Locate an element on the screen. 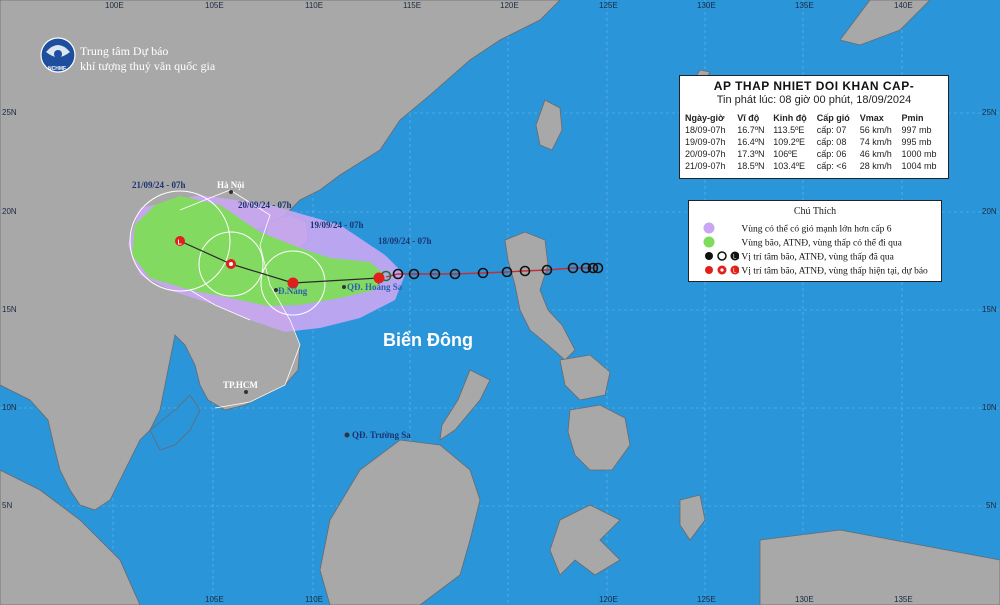 This screenshot has width=1000, height=605. track-time-label: 21/09/24 - 07h is located at coordinates (159, 185).